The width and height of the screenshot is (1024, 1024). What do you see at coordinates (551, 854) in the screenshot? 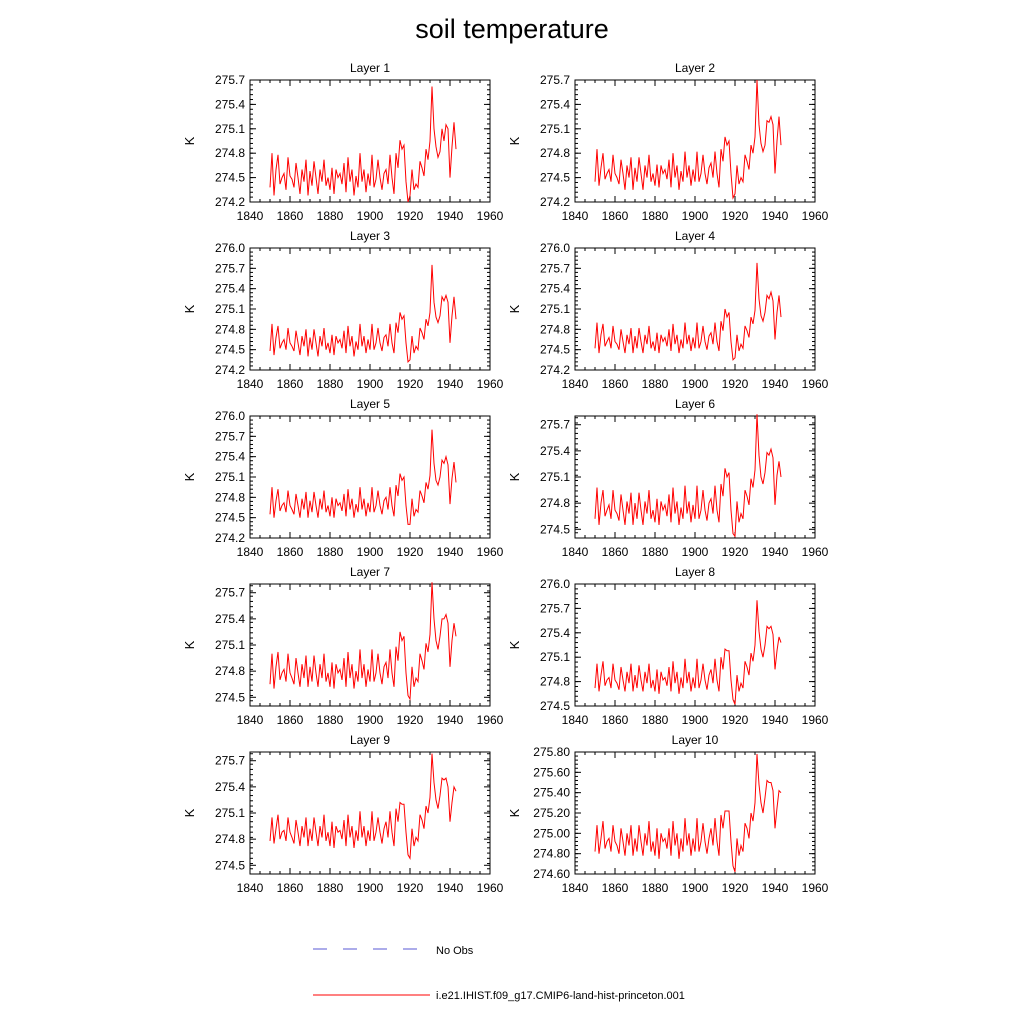
I see `y-tick-label: 274.80` at bounding box center [551, 854].